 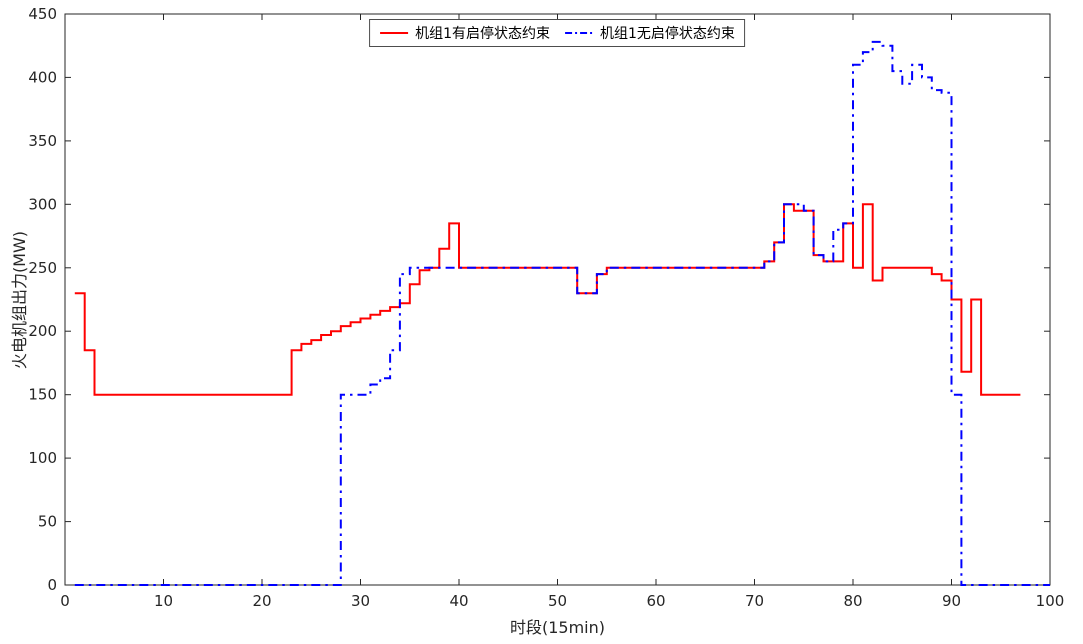 I want to click on y-tick-label: 400, so click(x=42, y=77).